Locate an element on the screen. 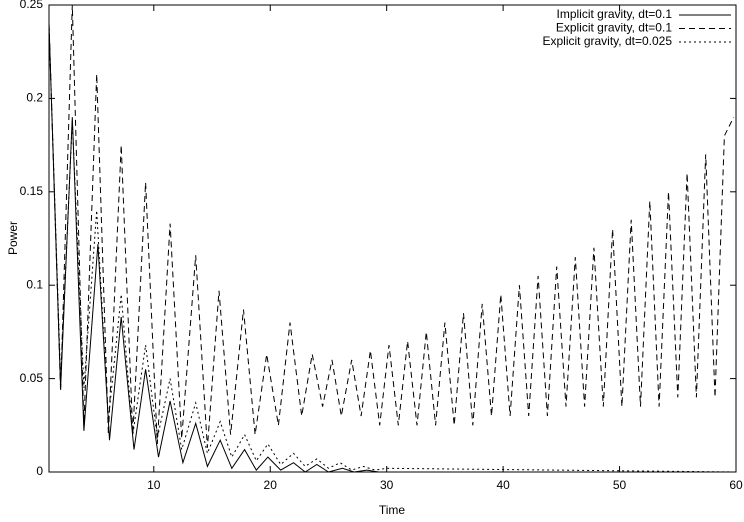 This screenshot has height=522, width=744. legend-label: Explicit gravity, dt=0.1 is located at coordinates (614, 28).